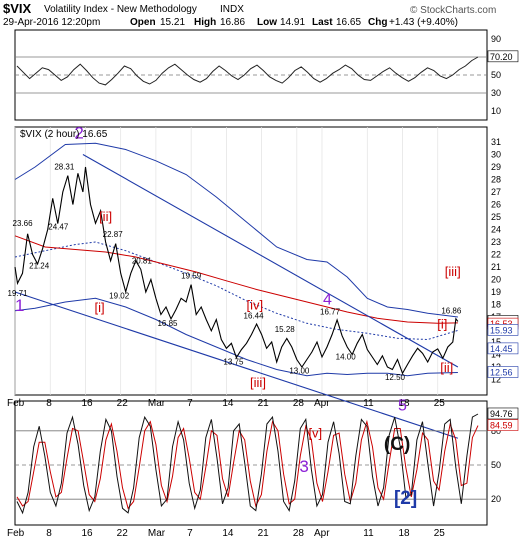  What do you see at coordinates (322, 533) in the screenshot?
I see `stoch-x-label: Apr` at bounding box center [322, 533].